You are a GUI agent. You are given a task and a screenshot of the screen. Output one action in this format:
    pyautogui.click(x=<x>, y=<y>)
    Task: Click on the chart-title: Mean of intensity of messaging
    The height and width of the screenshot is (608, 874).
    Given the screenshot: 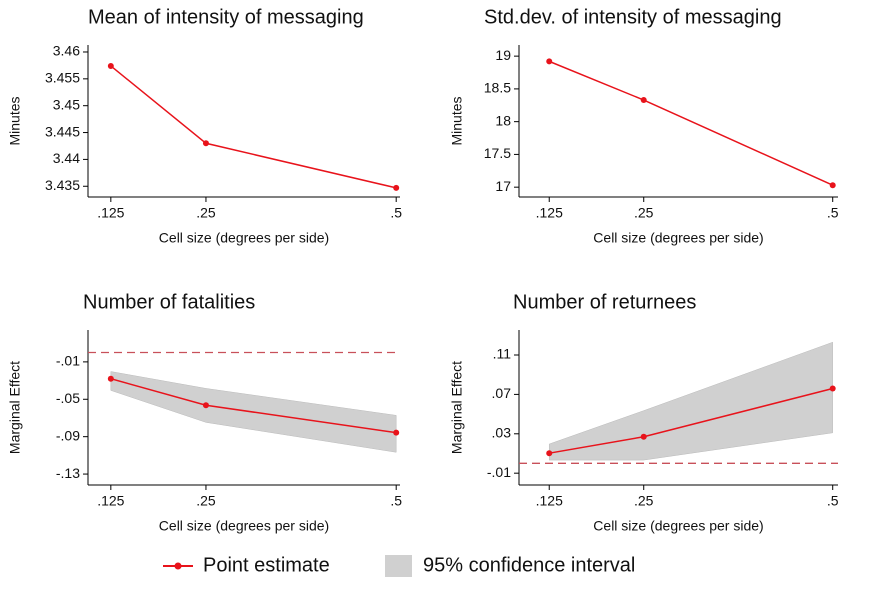 What is the action you would take?
    pyautogui.click(x=226, y=17)
    